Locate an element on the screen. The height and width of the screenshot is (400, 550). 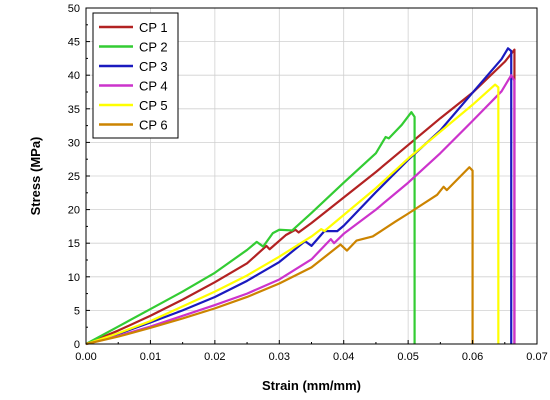
y-tick-label: 20 is located at coordinates (74, 211).